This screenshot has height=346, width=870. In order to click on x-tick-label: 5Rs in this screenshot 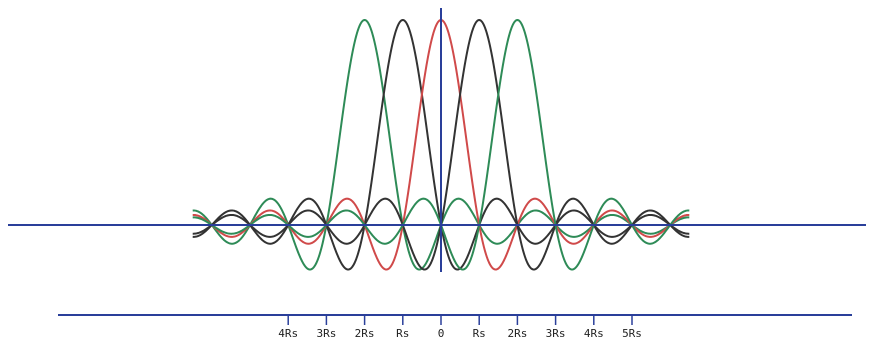, I will do `click(632, 333)`.